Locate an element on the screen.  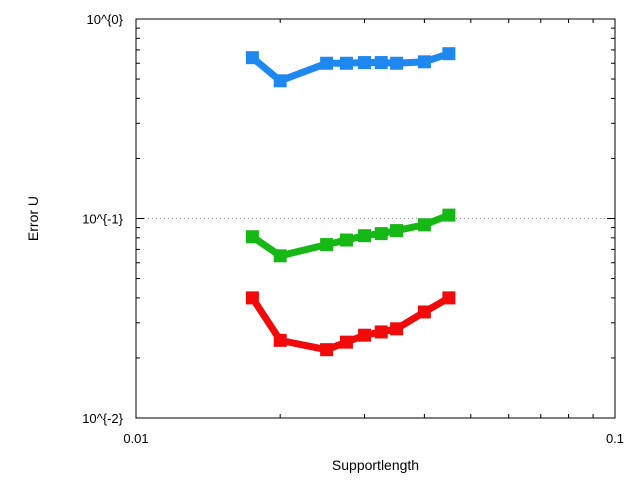
x-axis-title: Supportlength is located at coordinates (375, 465).